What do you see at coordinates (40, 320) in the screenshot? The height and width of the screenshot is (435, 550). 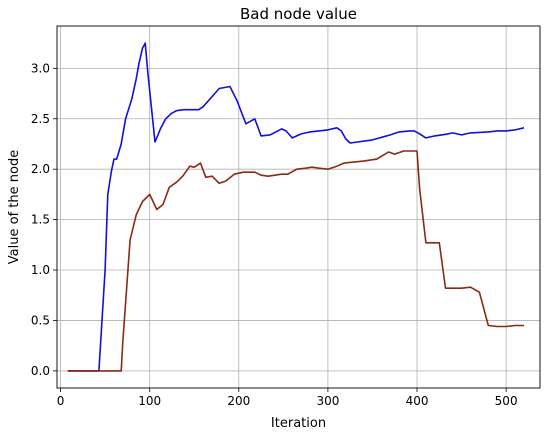 I see `y-tick-label: 0.5` at bounding box center [40, 320].